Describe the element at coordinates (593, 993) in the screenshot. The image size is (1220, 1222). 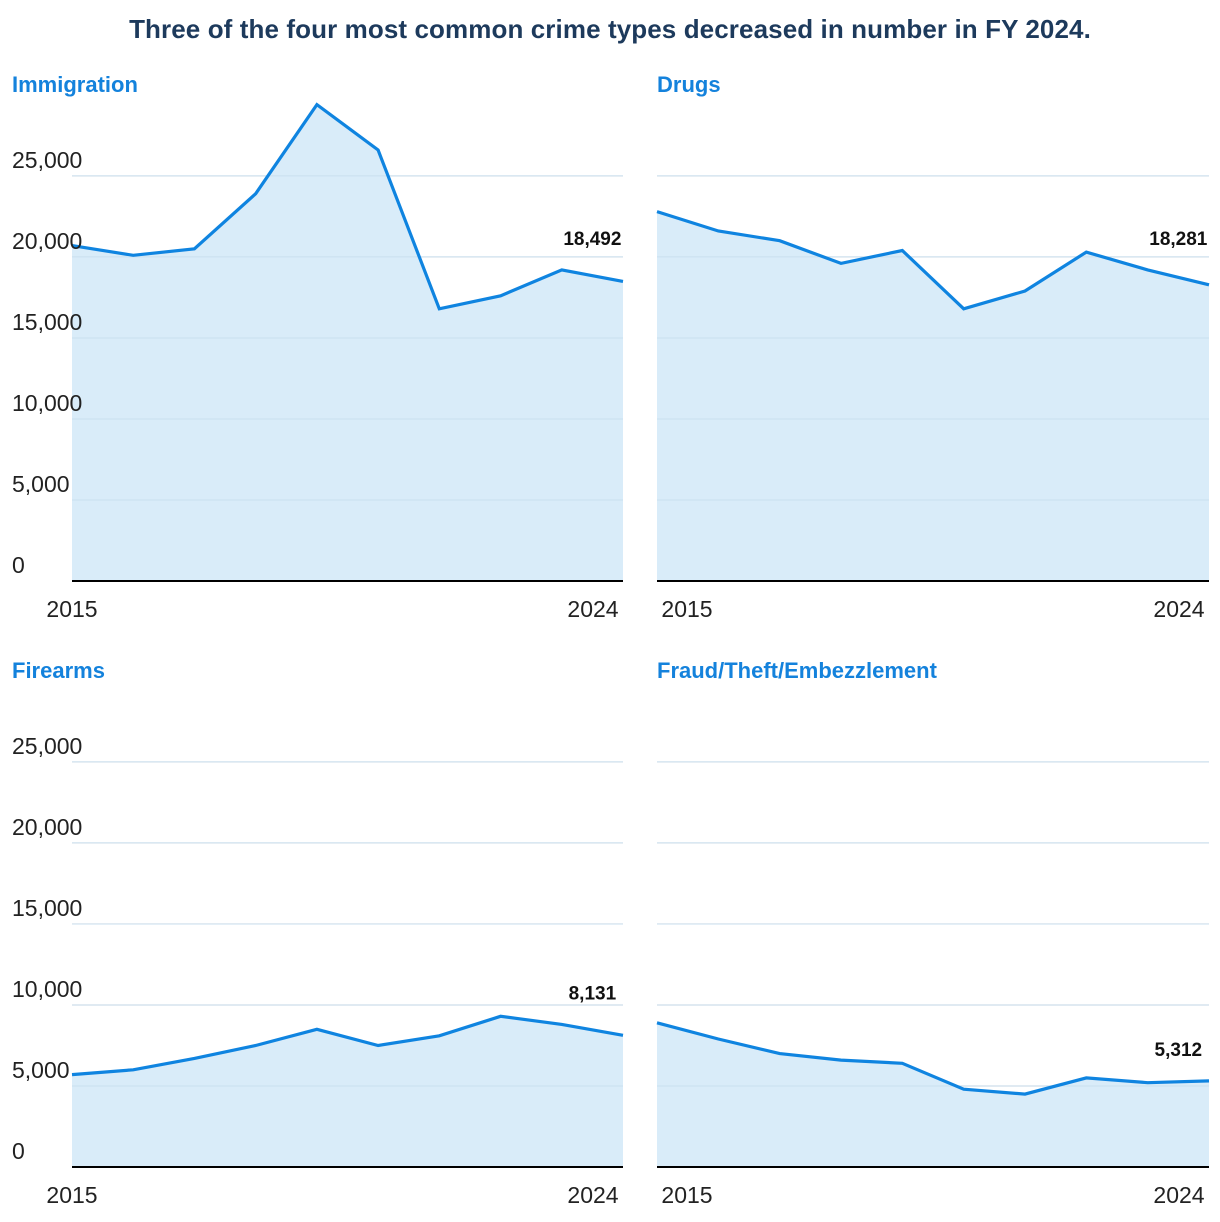
I see `firearms-end-value-label: 8,131` at that location.